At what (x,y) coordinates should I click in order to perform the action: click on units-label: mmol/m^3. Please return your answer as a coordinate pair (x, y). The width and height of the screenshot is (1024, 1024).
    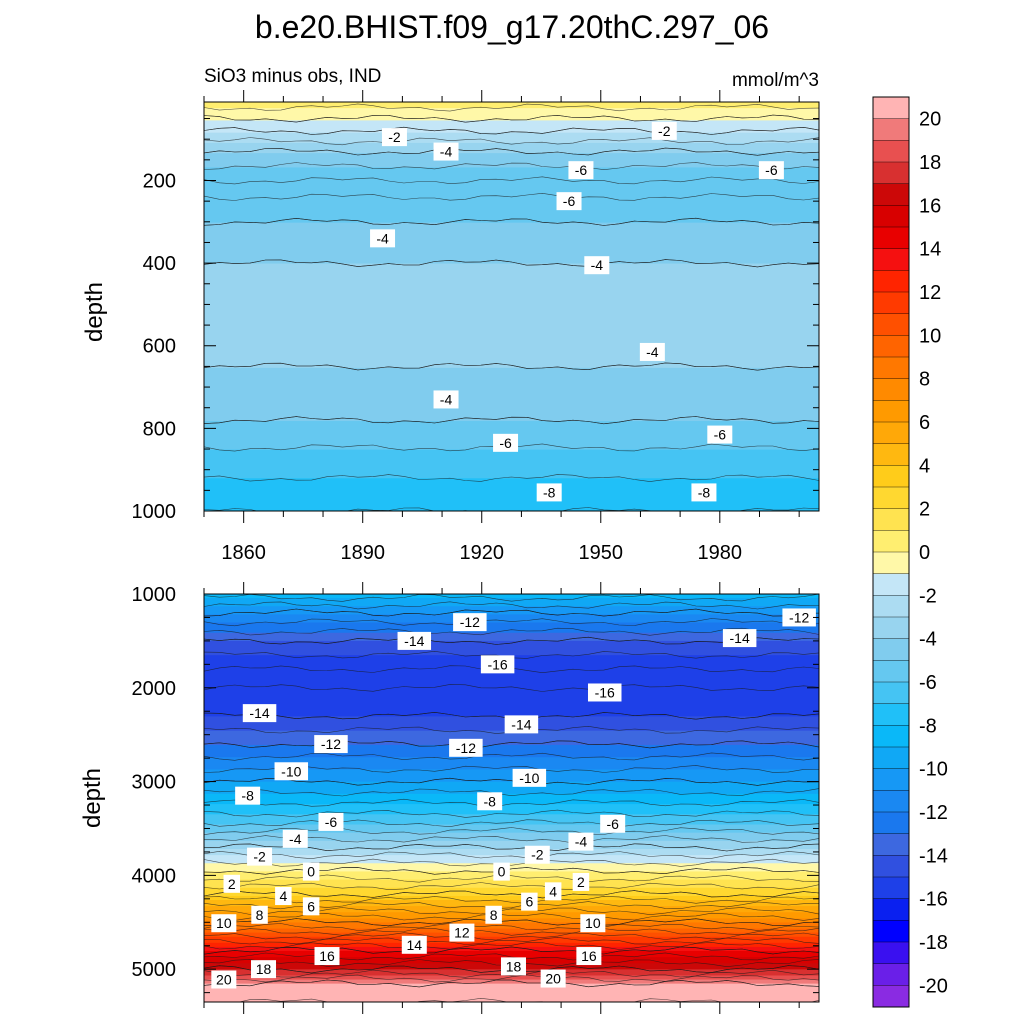
    Looking at the image, I should click on (775, 80).